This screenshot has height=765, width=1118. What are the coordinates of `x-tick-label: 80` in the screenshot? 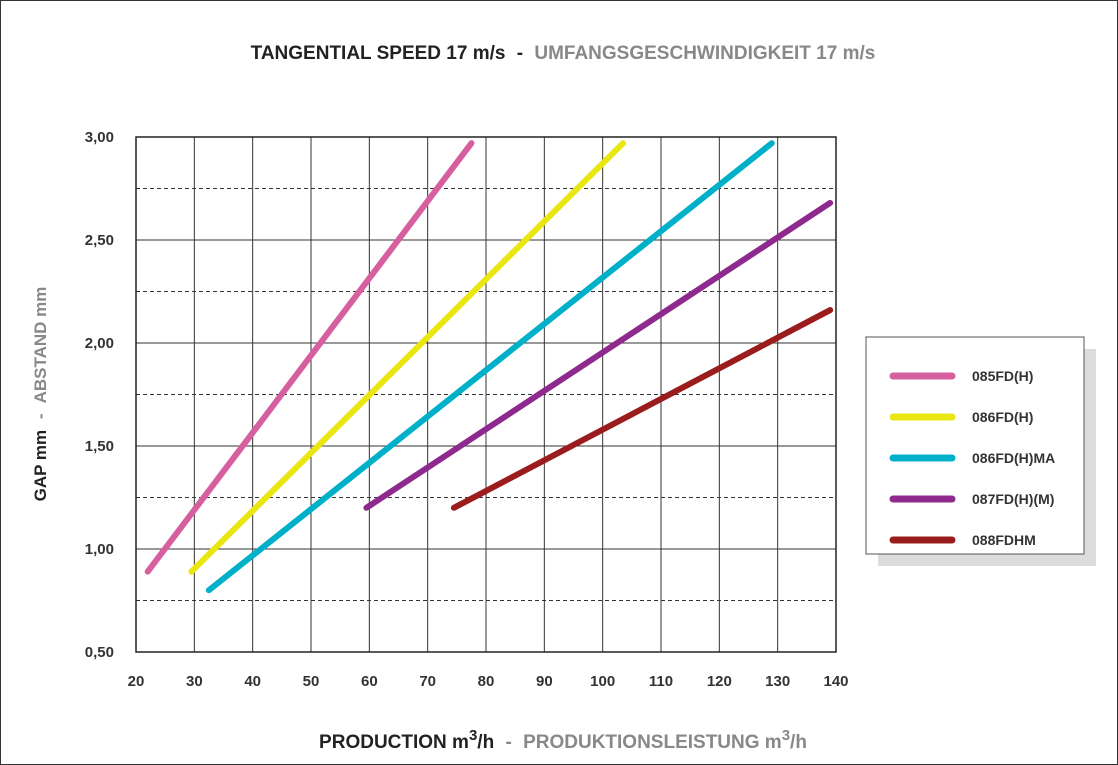 It's located at (486, 681).